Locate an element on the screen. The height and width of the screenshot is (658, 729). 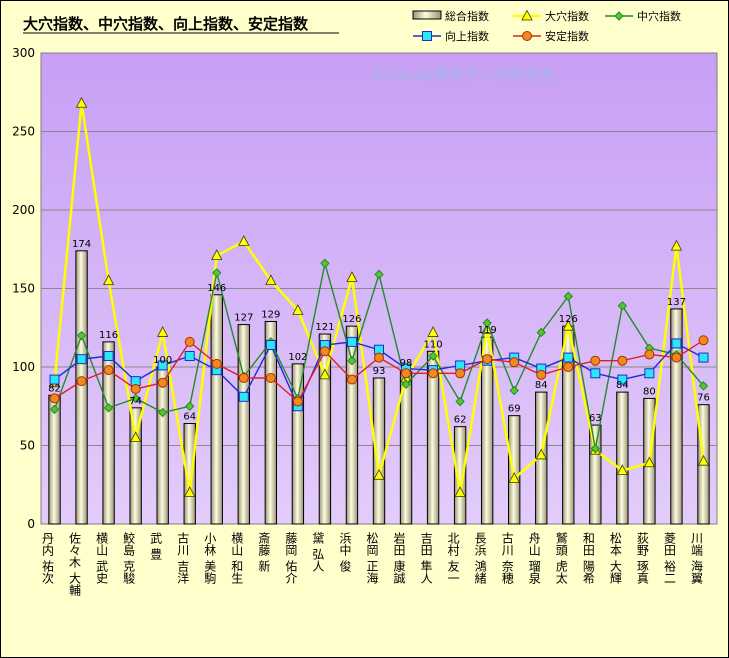
y-tick-label: 100 is located at coordinates (23, 367).